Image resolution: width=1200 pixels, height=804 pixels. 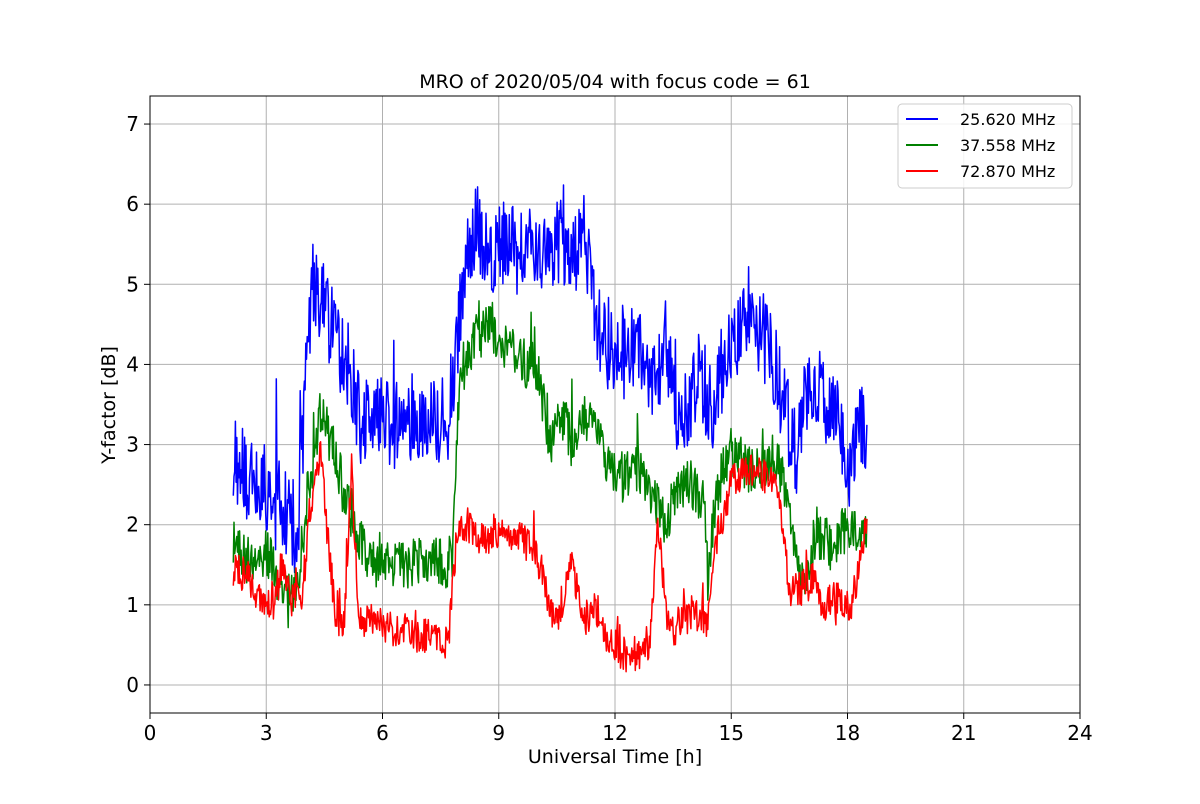 I want to click on x-tick-label: 3, so click(x=266, y=733).